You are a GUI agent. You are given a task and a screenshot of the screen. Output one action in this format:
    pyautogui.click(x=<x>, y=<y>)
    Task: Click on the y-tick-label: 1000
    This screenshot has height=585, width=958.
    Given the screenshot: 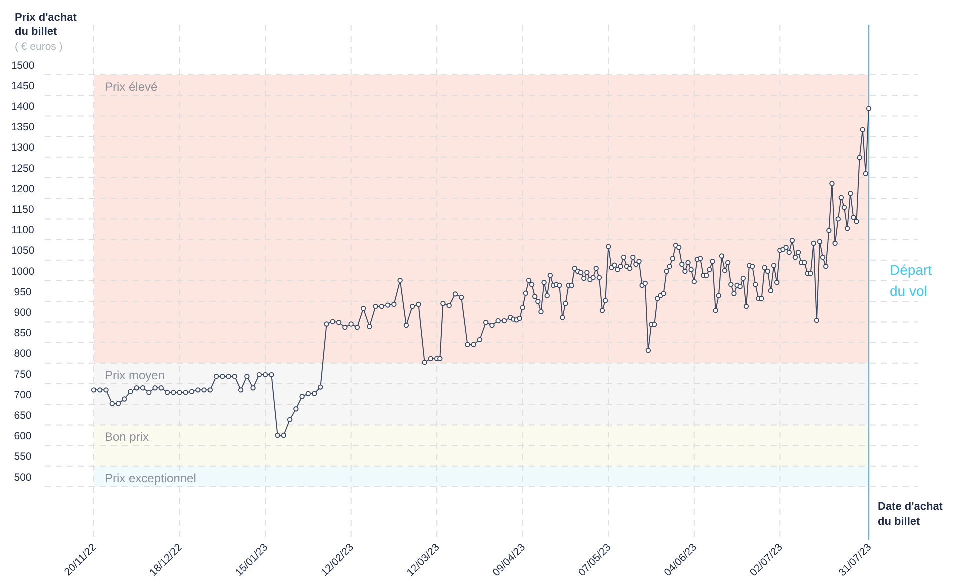 What is the action you would take?
    pyautogui.click(x=23, y=272)
    